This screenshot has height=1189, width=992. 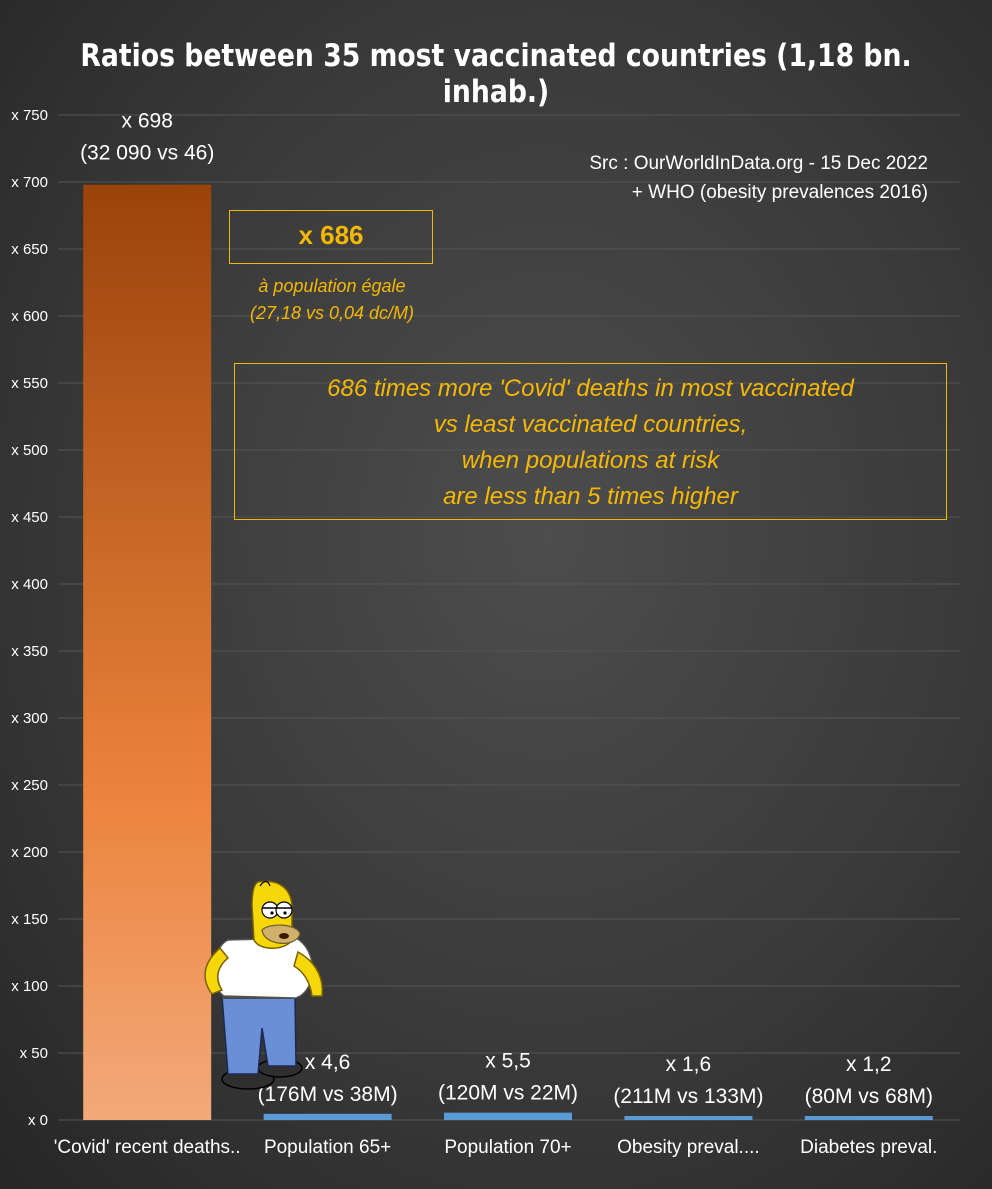 I want to click on message-line-4: are less than 5 times higher, so click(x=590, y=496).